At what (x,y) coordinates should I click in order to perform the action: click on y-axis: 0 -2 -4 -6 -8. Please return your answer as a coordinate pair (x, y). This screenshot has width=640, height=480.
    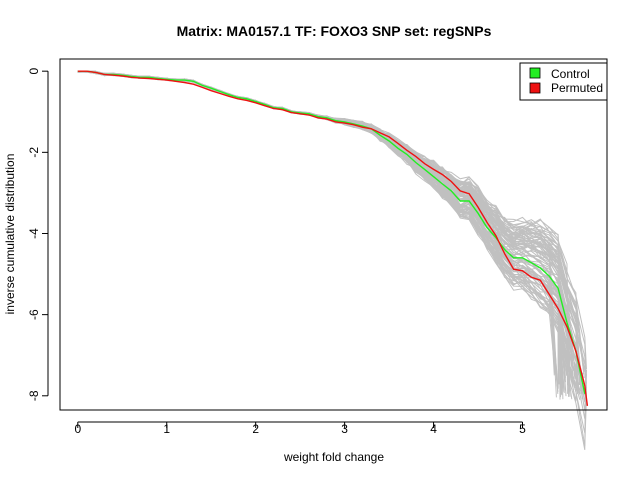
    Looking at the image, I should click on (38, 234).